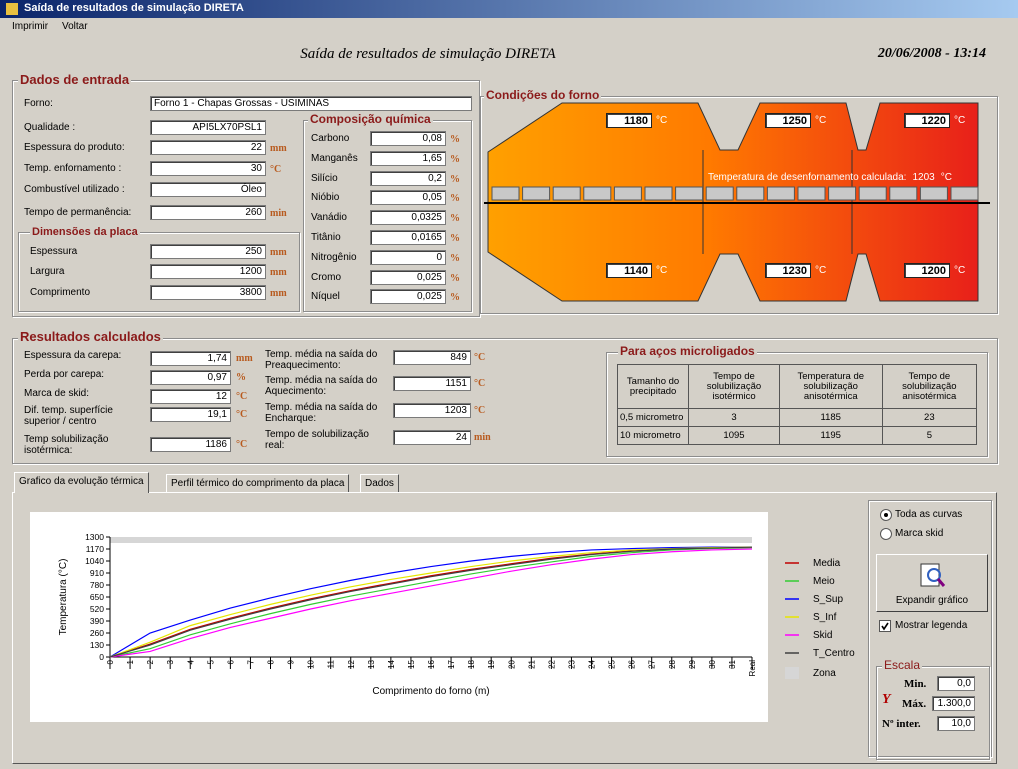 The width and height of the screenshot is (1018, 769). Describe the element at coordinates (330, 138) in the screenshot. I see `chem-label: Carbono` at that location.